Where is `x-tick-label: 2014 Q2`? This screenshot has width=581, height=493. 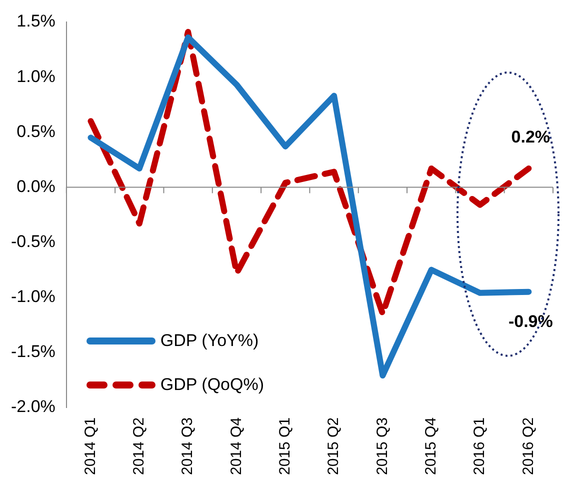
x-tick-label: 2014 Q2 is located at coordinates (139, 446).